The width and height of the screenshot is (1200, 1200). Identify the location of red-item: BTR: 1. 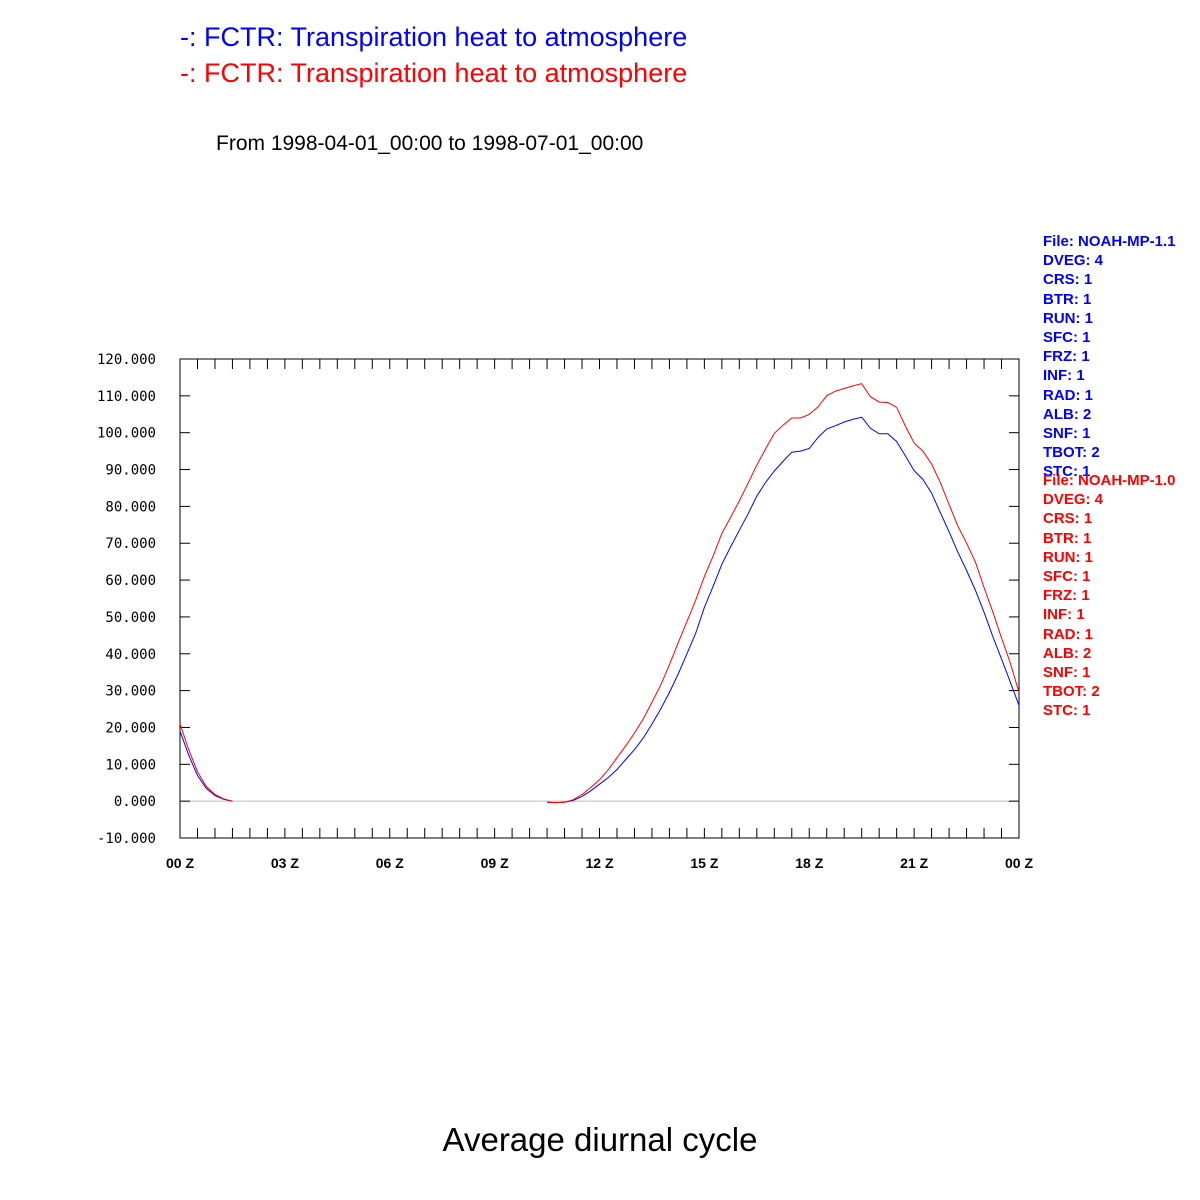
(1067, 538).